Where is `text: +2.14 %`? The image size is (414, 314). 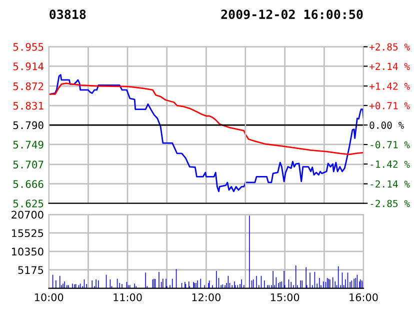 text: +2.14 % is located at coordinates (389, 66).